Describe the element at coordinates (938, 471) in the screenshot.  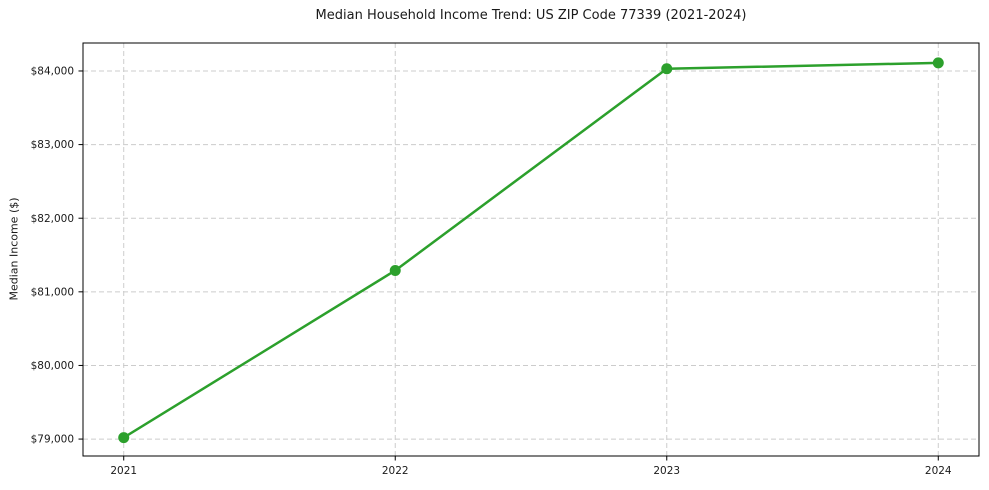
I see `x-tick-label: 2024` at that location.